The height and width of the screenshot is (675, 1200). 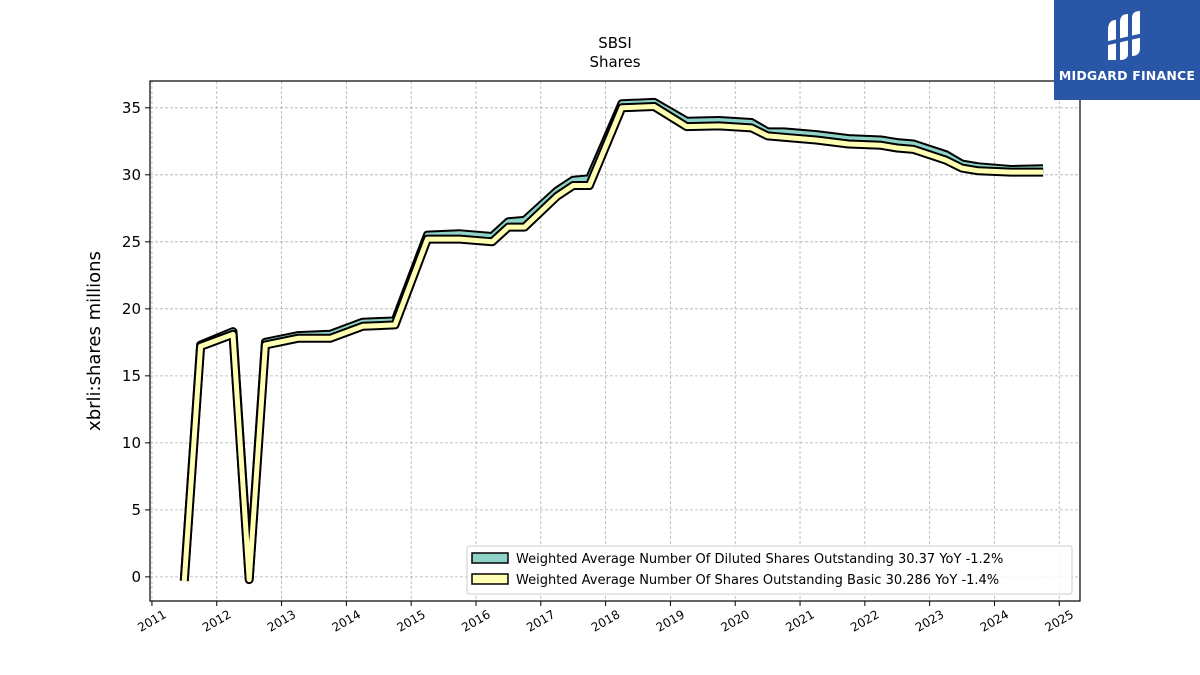 I want to click on x-tick-label: 2013, so click(x=281, y=620).